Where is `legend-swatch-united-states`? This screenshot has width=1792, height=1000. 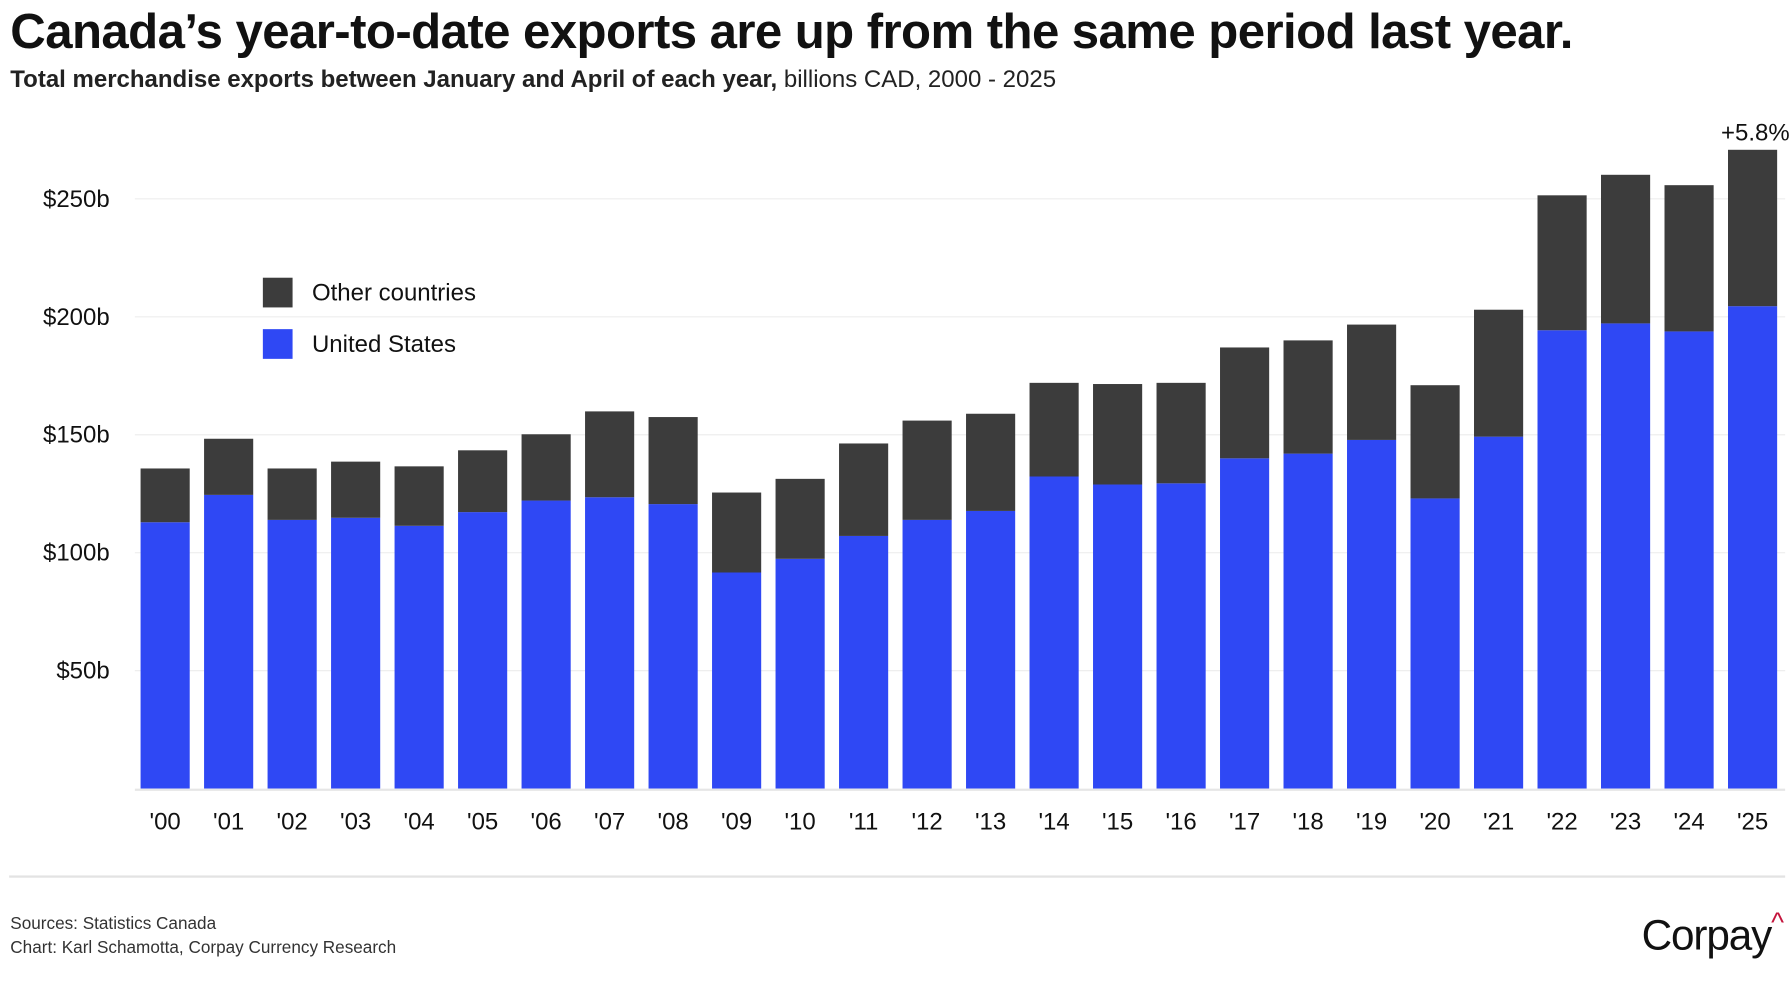 legend-swatch-united-states is located at coordinates (277, 344).